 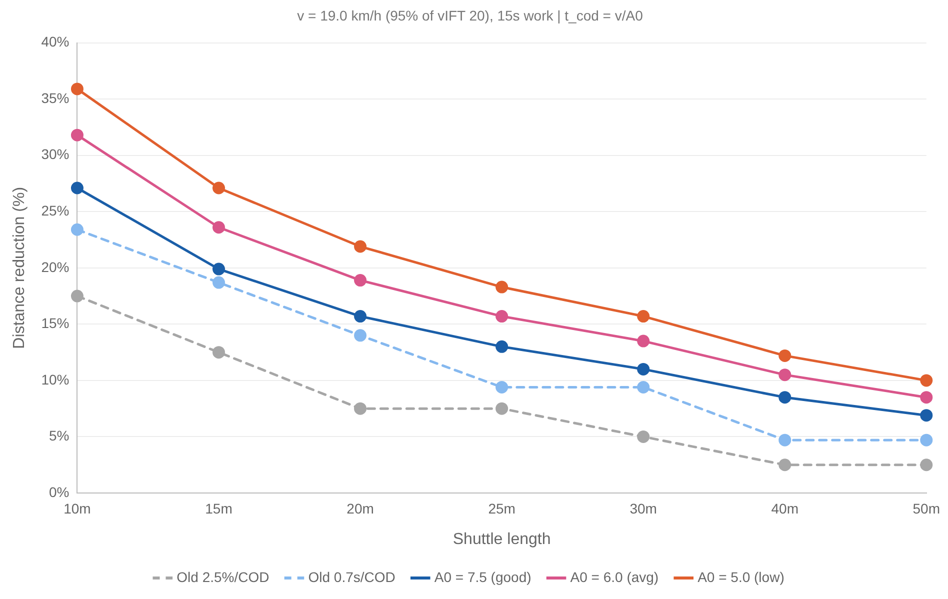 What do you see at coordinates (741, 576) in the screenshot?
I see `legend-label: A0 = 5.0 (low)` at bounding box center [741, 576].